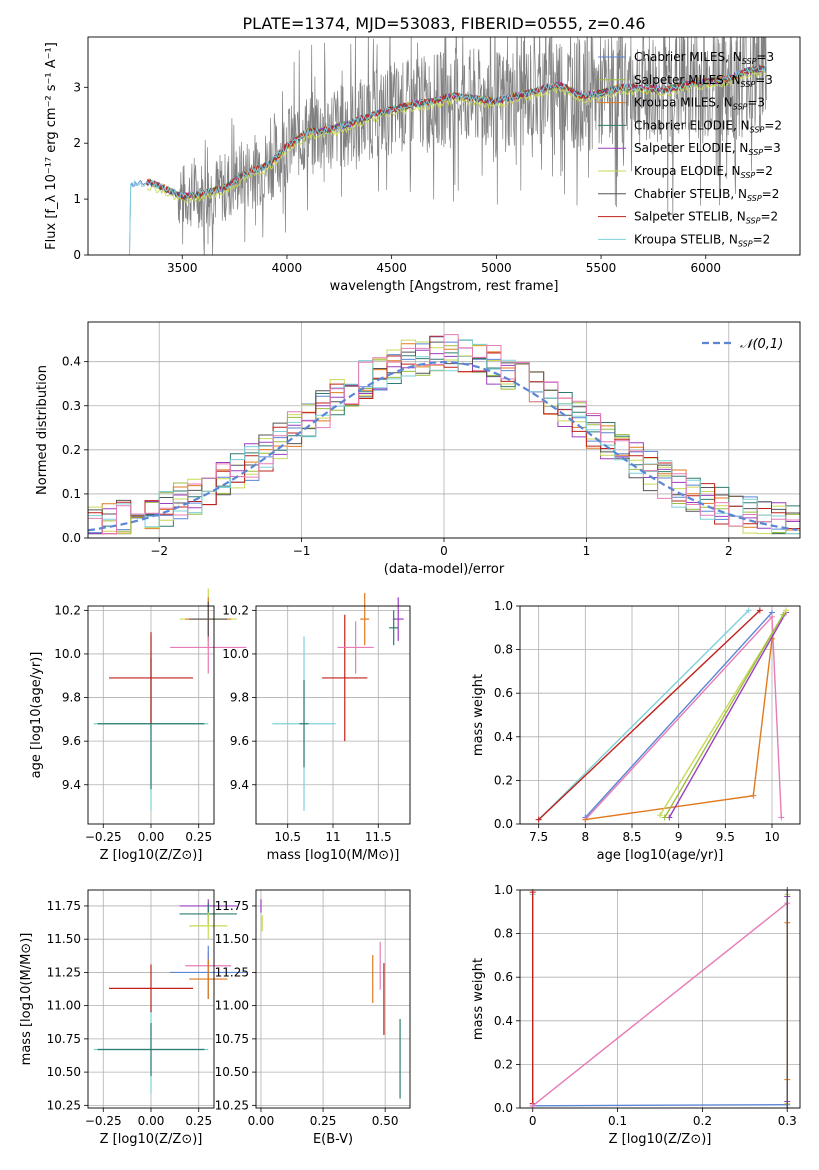  Describe the element at coordinates (707, 149) in the screenshot. I see `legend-label: Salpeter ELODIE, NSSP=3` at that location.